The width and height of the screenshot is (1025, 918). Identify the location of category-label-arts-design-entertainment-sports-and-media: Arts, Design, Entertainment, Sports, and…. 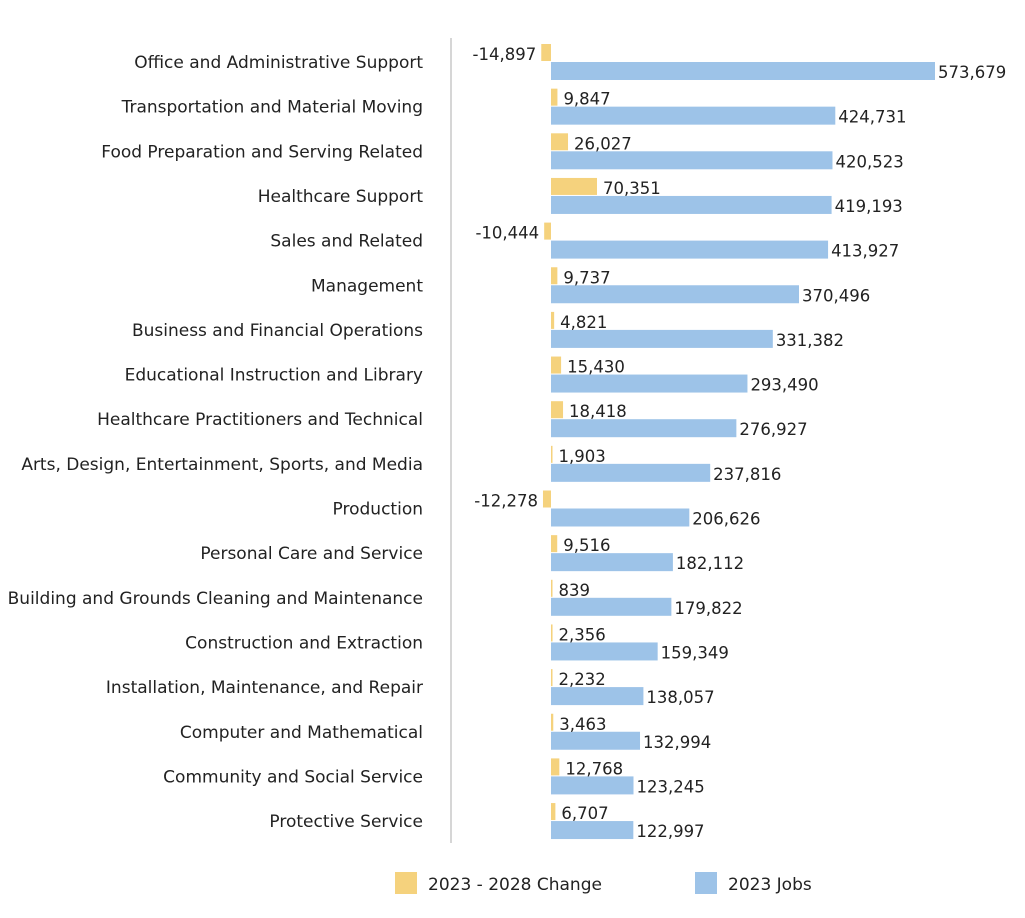
(222, 465).